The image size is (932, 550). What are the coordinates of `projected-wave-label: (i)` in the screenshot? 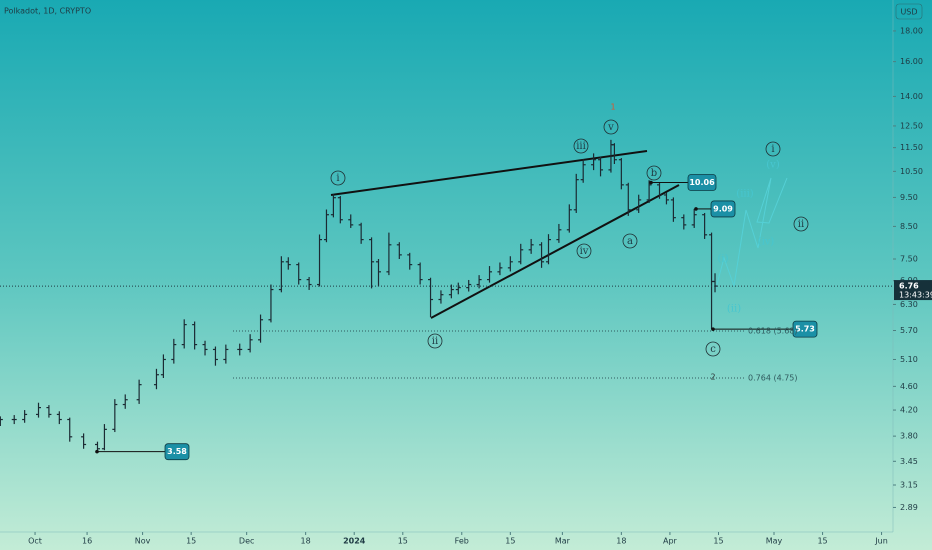 It's located at (722, 259).